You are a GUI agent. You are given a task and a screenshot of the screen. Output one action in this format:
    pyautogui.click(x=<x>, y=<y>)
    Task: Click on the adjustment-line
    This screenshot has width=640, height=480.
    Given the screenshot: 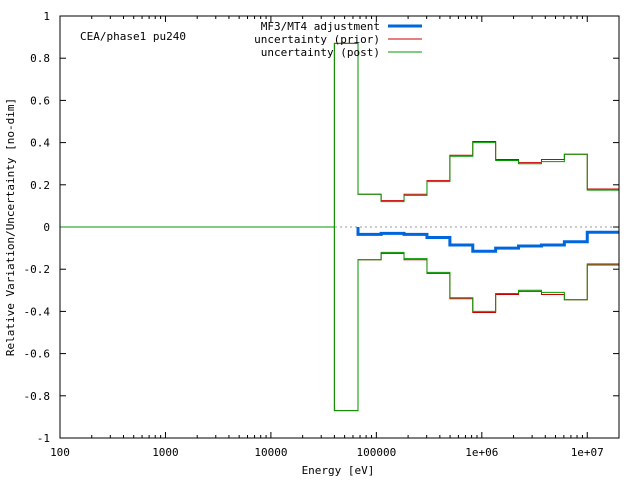 What is the action you would take?
    pyautogui.click(x=487, y=240)
    